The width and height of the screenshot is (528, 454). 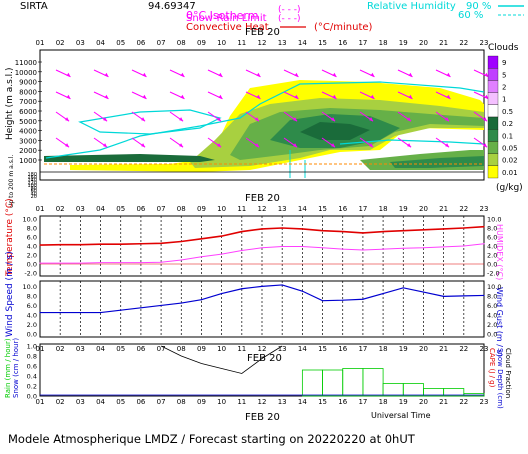 What do you see at coordinates (401, 415) in the screenshot?
I see `xlabel-ut: Universal Time` at bounding box center [401, 415].